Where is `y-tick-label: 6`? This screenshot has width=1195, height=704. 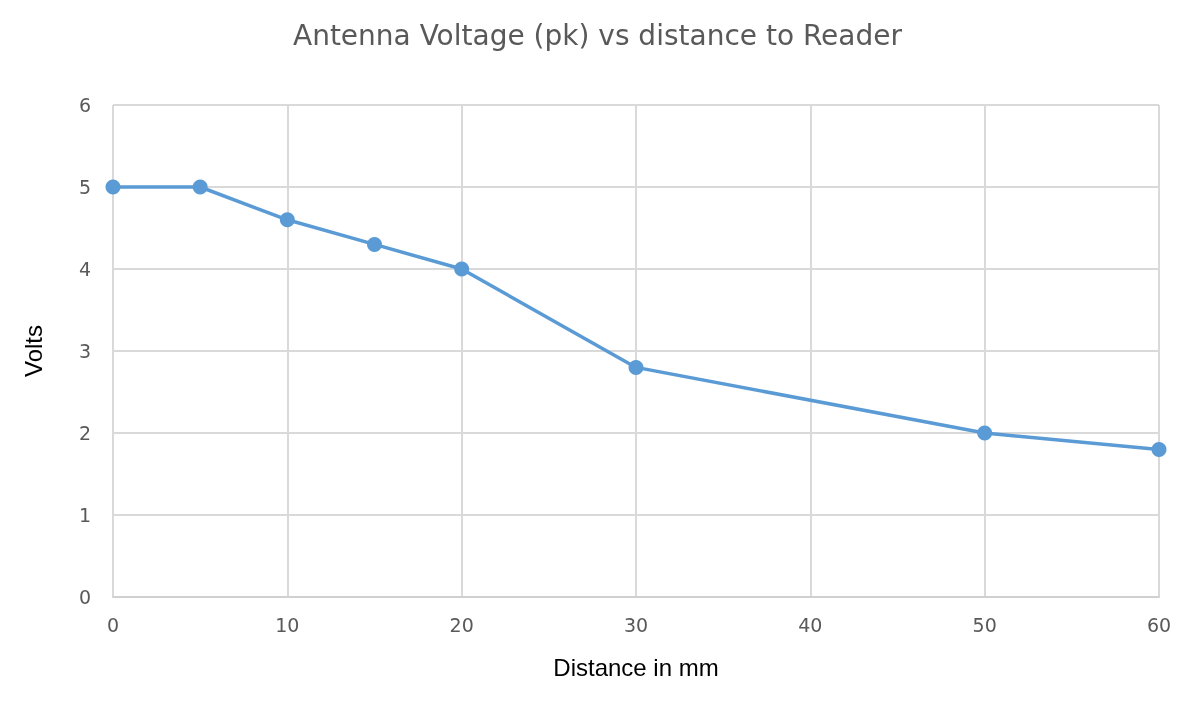
y-tick-label: 6 is located at coordinates (84, 105).